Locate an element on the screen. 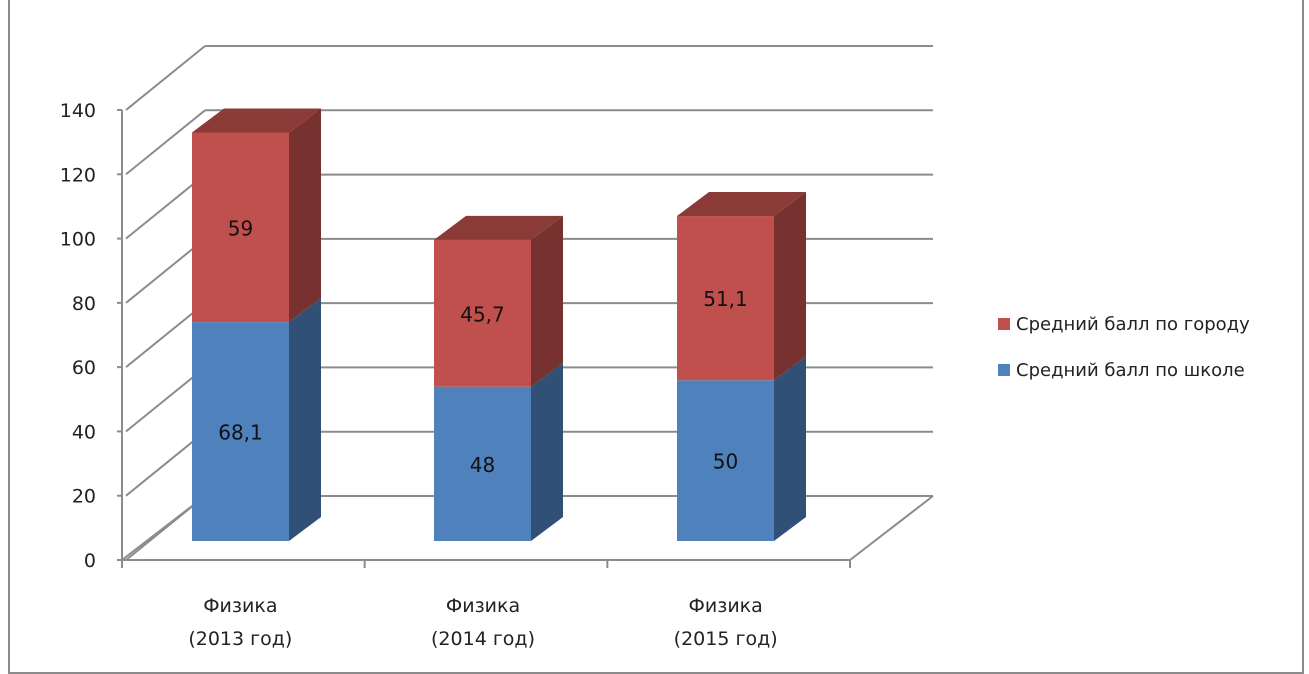 The image size is (1309, 674). x-category-label: (2013 год) is located at coordinates (240, 639).